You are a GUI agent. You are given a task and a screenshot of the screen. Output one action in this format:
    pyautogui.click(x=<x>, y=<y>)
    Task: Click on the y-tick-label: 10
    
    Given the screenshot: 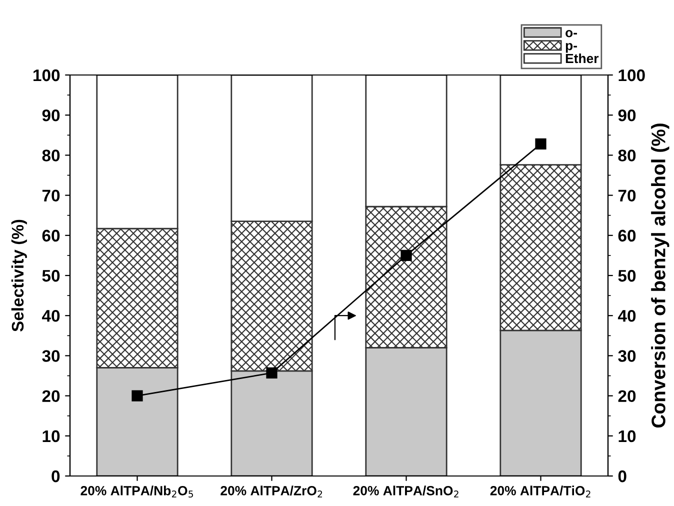 What is the action you would take?
    pyautogui.click(x=51, y=436)
    